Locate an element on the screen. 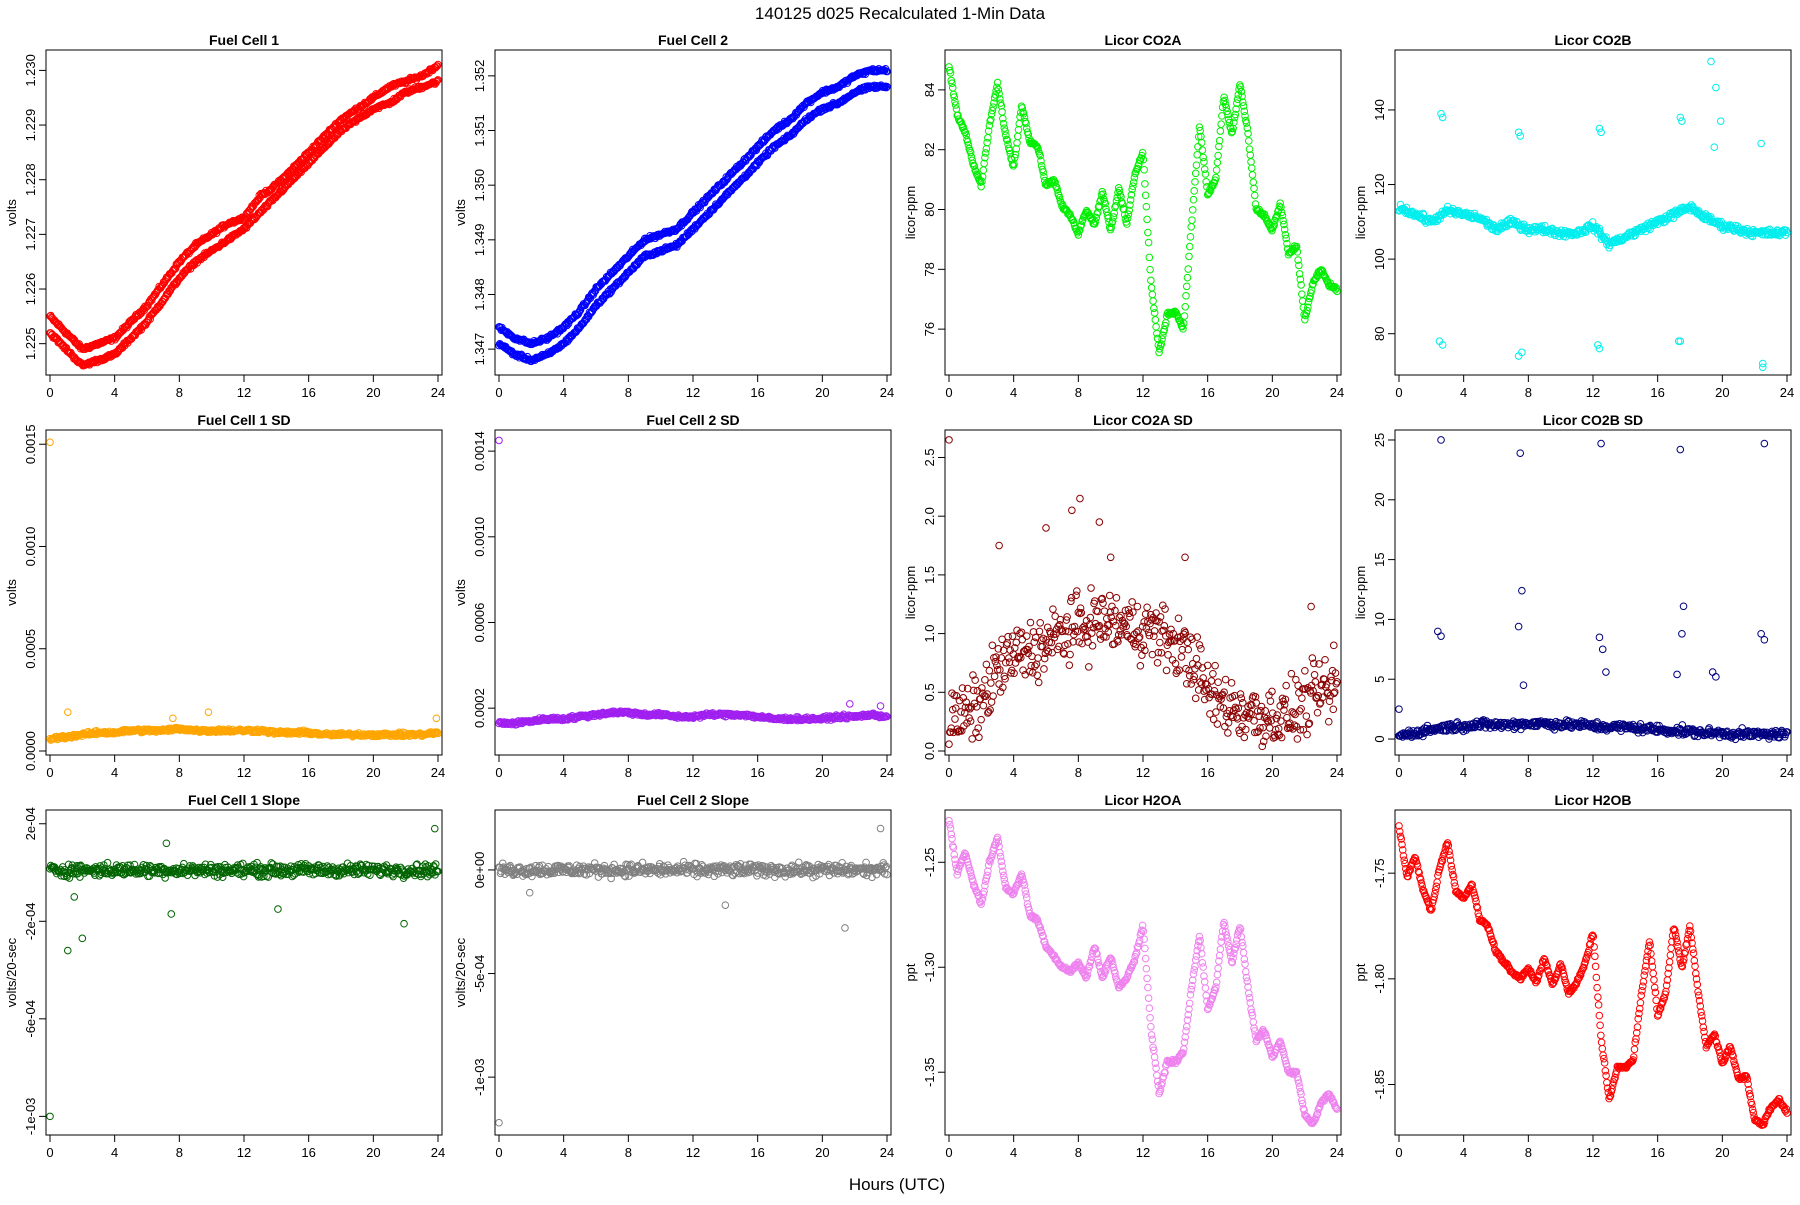 This screenshot has height=1205, width=1800. x-tick-label: 8 is located at coordinates (179, 772).